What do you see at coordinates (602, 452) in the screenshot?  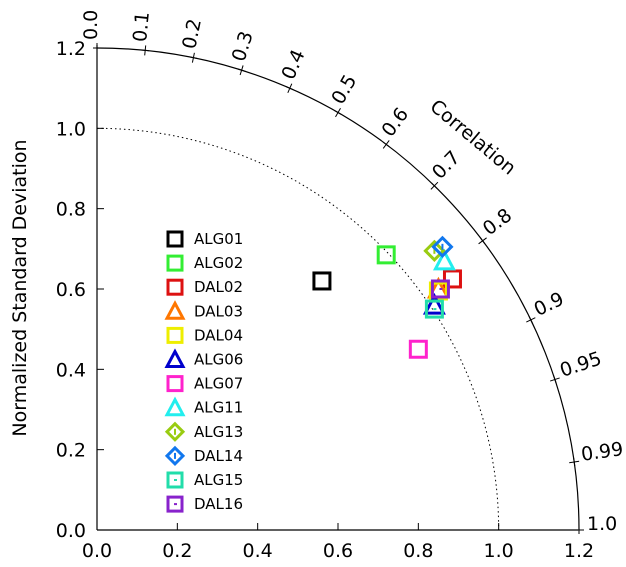 I see `corr-tick-label: 0.99` at bounding box center [602, 452].